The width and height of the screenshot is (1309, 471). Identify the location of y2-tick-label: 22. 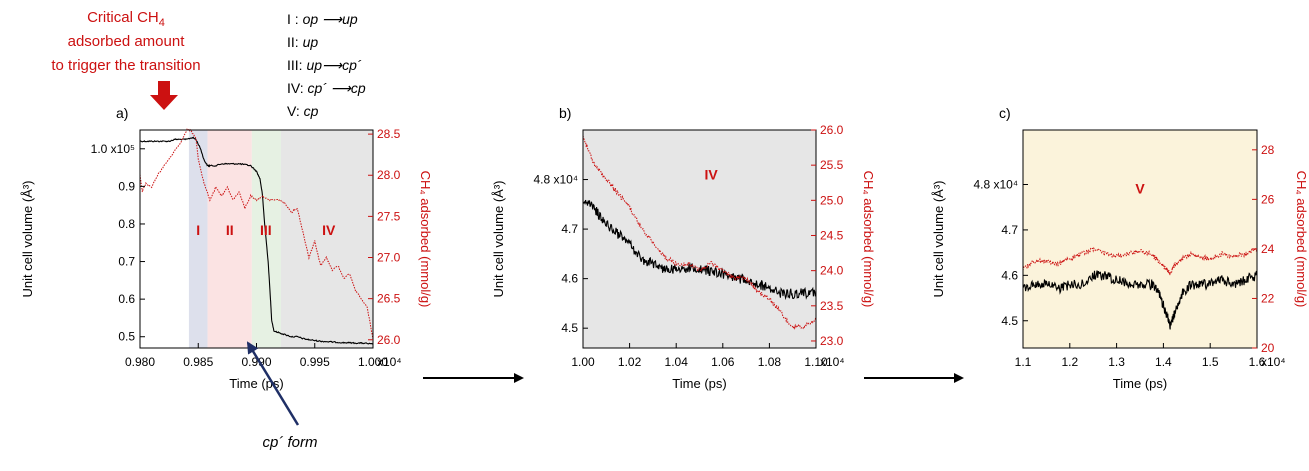
(1268, 298).